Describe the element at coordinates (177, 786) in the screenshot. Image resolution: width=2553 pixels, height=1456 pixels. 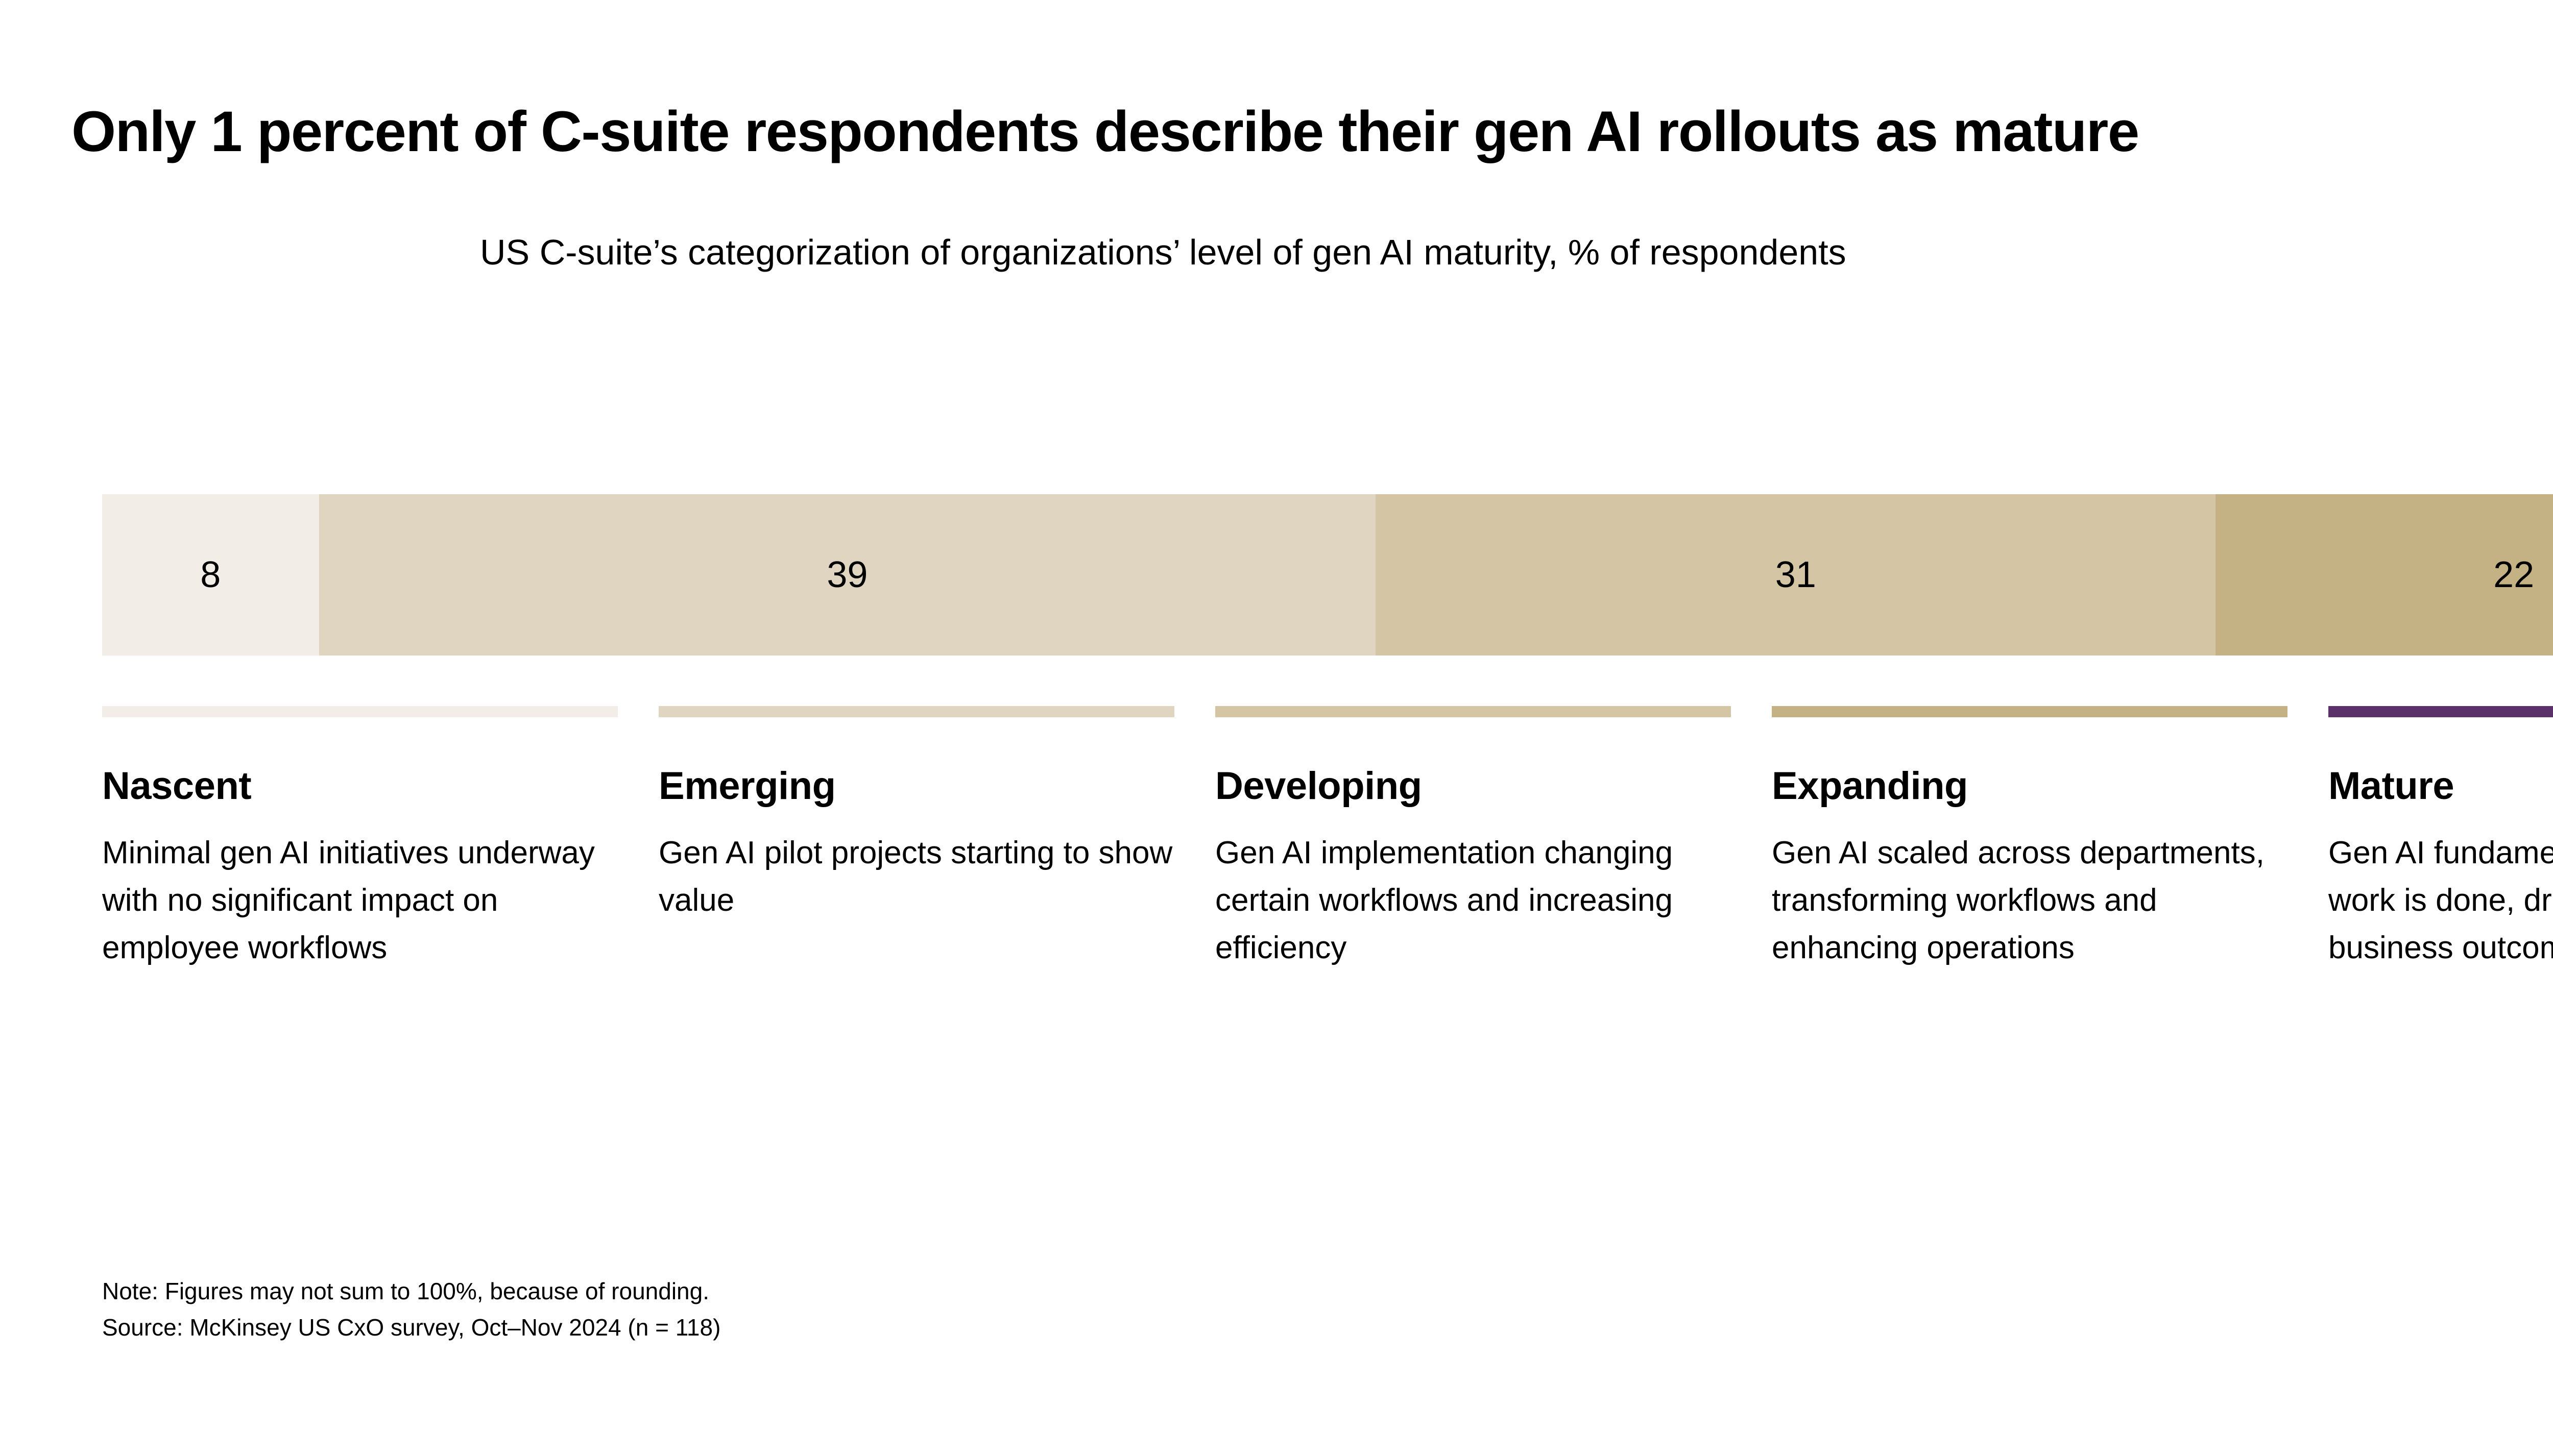
I see `legend-heading-nascent: Nascent` at that location.